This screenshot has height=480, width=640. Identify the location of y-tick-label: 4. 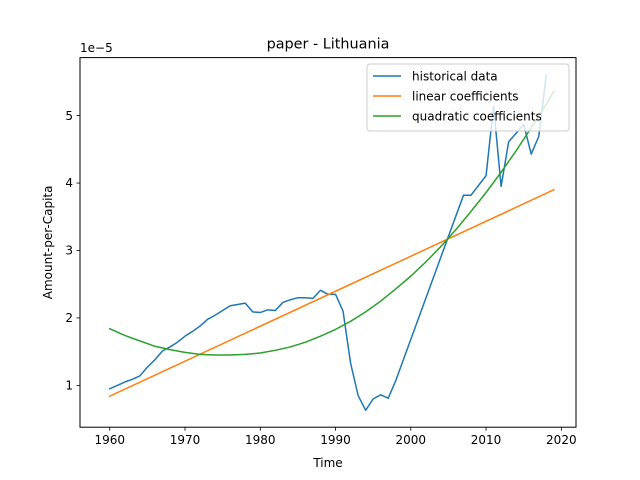
(69, 183).